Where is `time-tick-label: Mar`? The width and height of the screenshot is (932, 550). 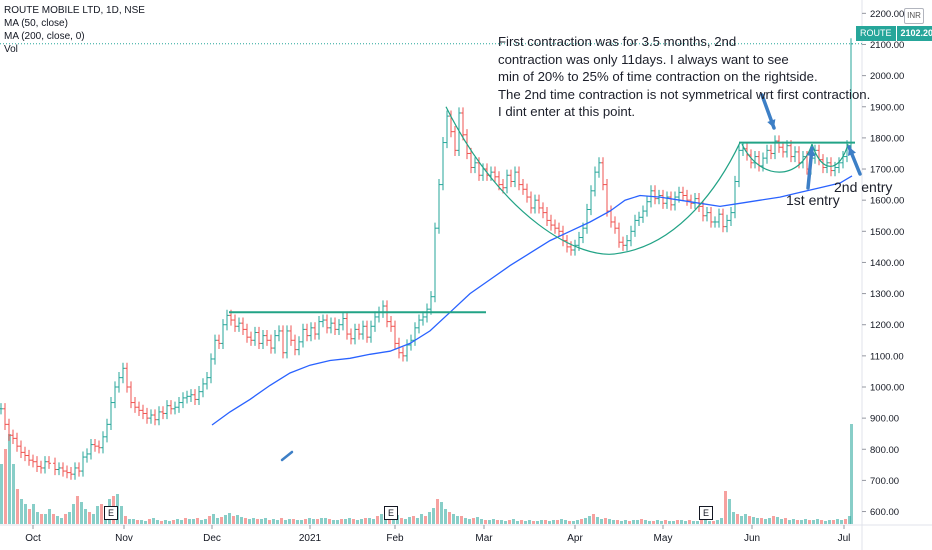 time-tick-label: Mar is located at coordinates (484, 538).